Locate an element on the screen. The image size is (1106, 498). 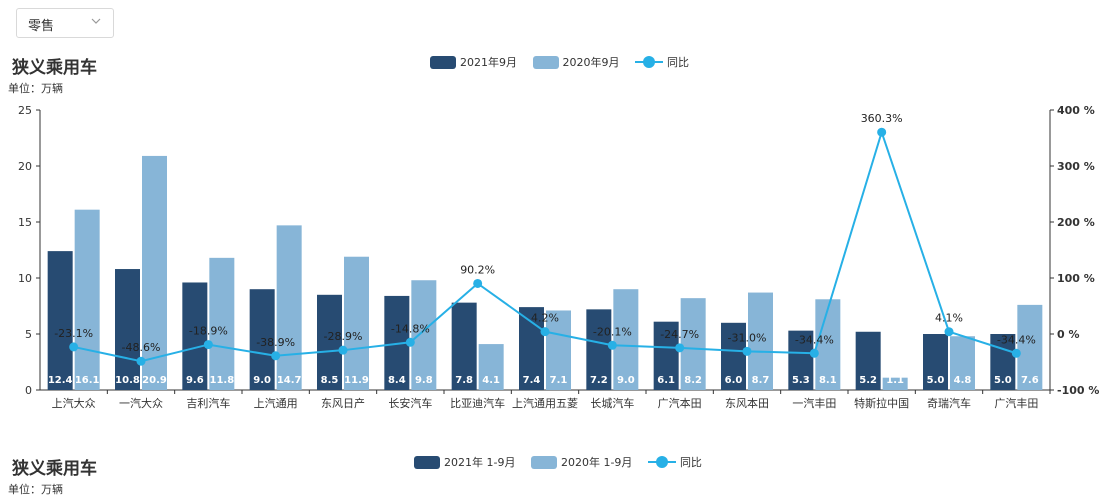
x-tick-label: 长城汽车 is located at coordinates (612, 403).